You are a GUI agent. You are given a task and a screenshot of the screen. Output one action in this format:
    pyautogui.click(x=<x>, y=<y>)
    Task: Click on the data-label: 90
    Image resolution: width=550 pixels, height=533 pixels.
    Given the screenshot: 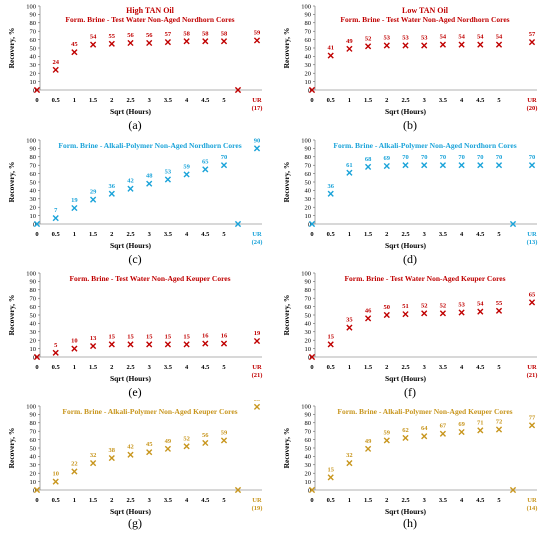 What is the action you would take?
    pyautogui.click(x=257, y=140)
    